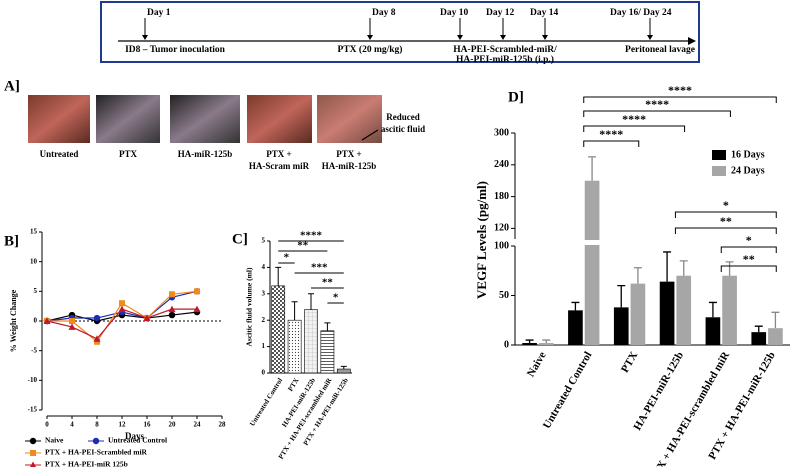 The width and height of the screenshot is (800, 467). I want to click on timeline-arrow, so click(692, 41).